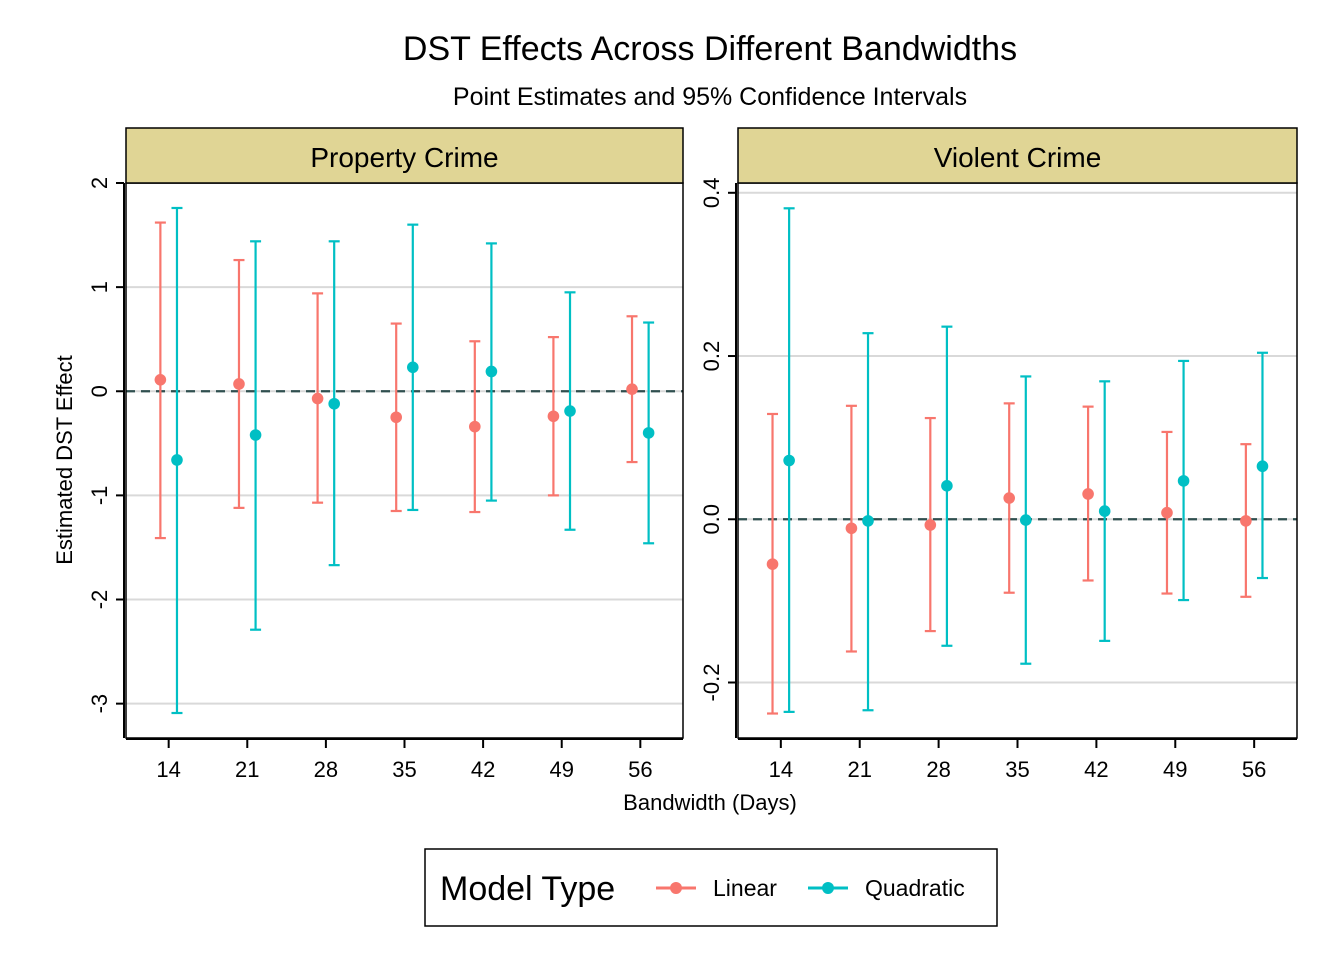  Describe the element at coordinates (710, 49) in the screenshot. I see `chart-title: DST Effects Across Different Bandwidths` at that location.